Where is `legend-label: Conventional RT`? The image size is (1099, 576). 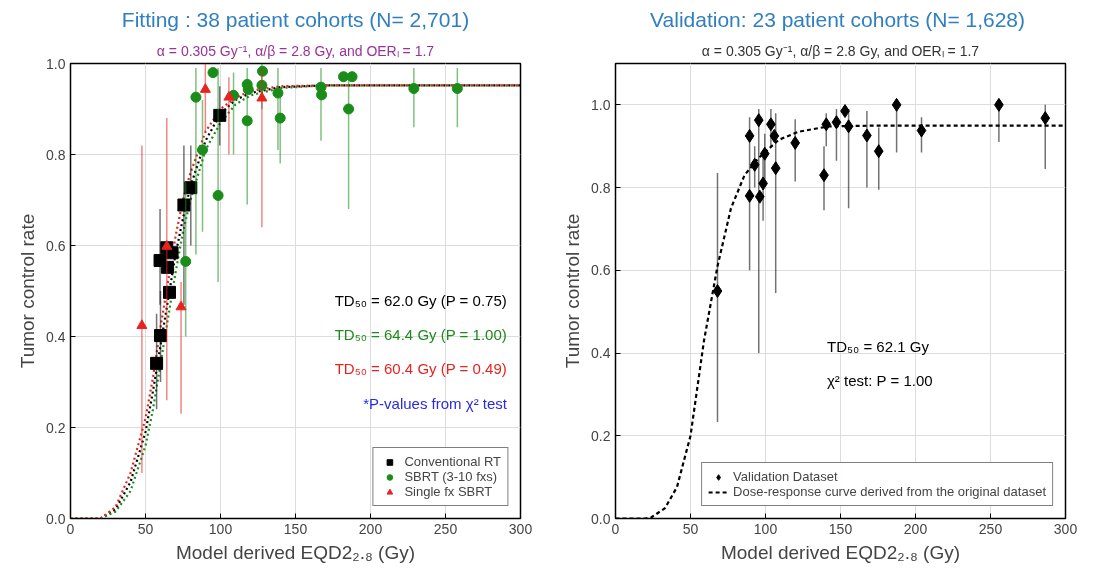
legend-label: Conventional RT is located at coordinates (452, 461).